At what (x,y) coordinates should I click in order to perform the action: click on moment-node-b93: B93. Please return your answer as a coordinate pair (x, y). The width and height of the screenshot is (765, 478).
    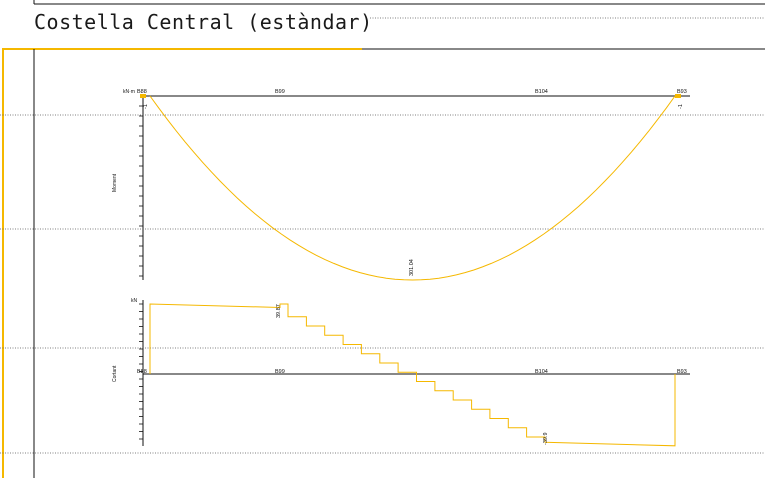
    Looking at the image, I should click on (682, 92).